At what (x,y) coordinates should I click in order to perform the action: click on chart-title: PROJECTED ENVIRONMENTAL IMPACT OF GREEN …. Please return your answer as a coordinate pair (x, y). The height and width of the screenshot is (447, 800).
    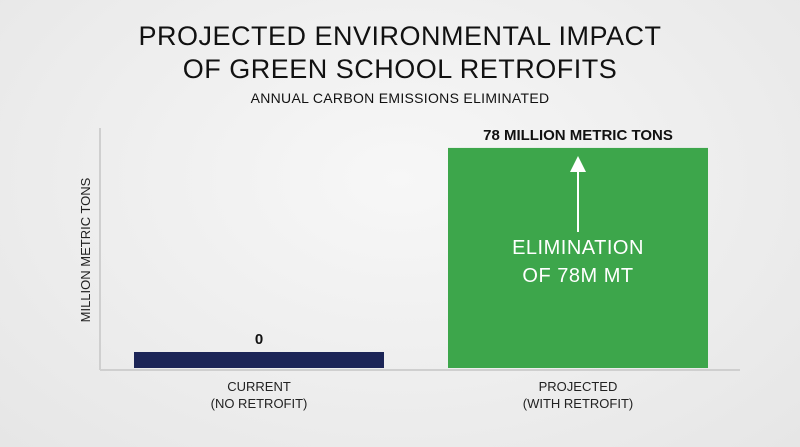
    Looking at the image, I should click on (400, 52).